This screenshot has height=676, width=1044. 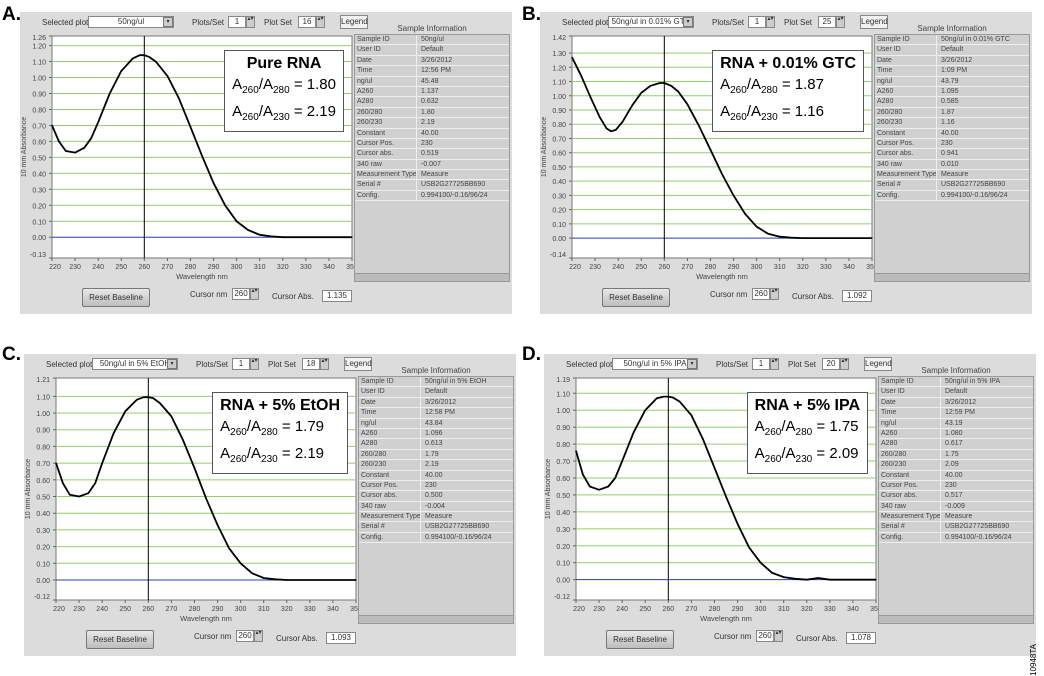 I want to click on plot-set-label: Plot Set, so click(x=282, y=364).